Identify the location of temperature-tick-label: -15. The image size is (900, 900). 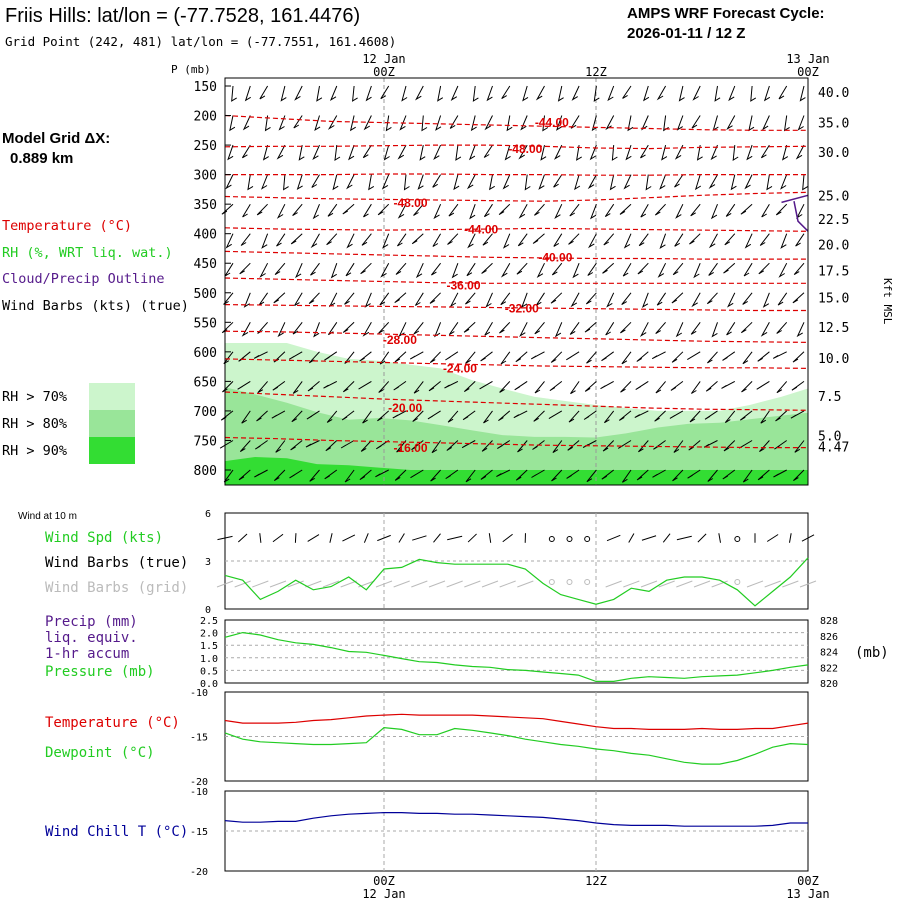
(199, 738).